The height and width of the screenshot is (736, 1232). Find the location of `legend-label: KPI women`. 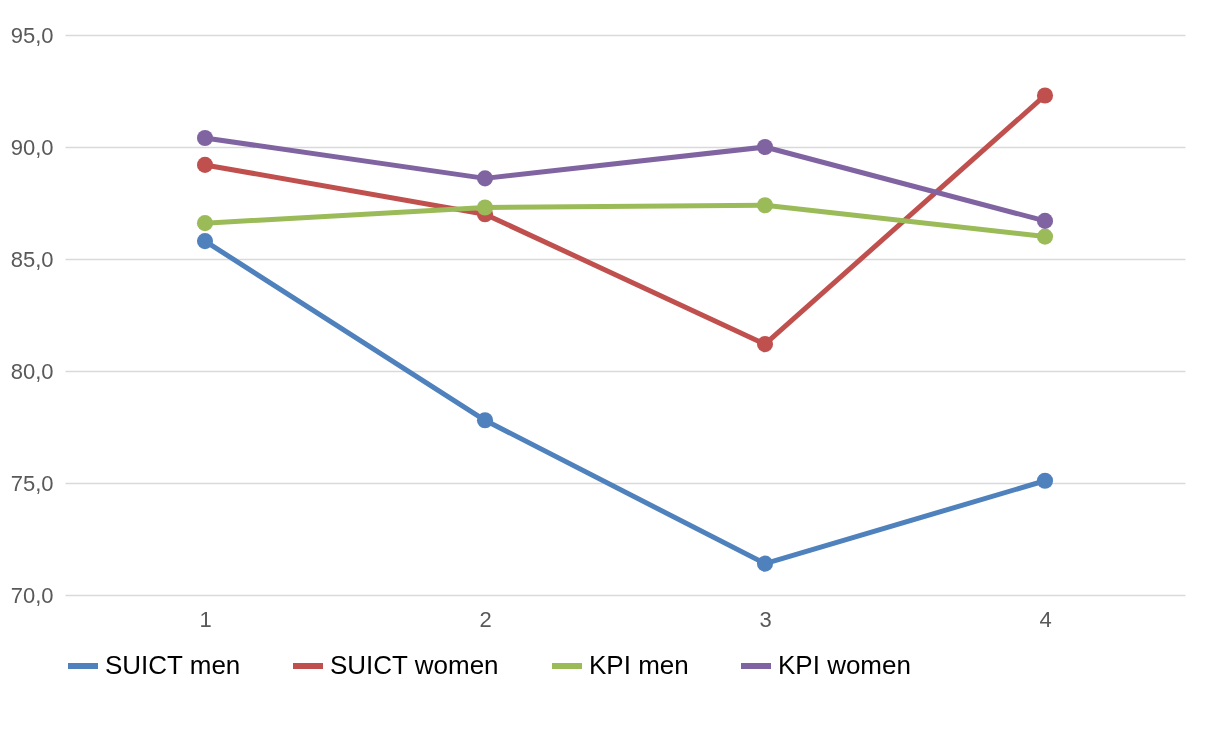

legend-label: KPI women is located at coordinates (844, 665).